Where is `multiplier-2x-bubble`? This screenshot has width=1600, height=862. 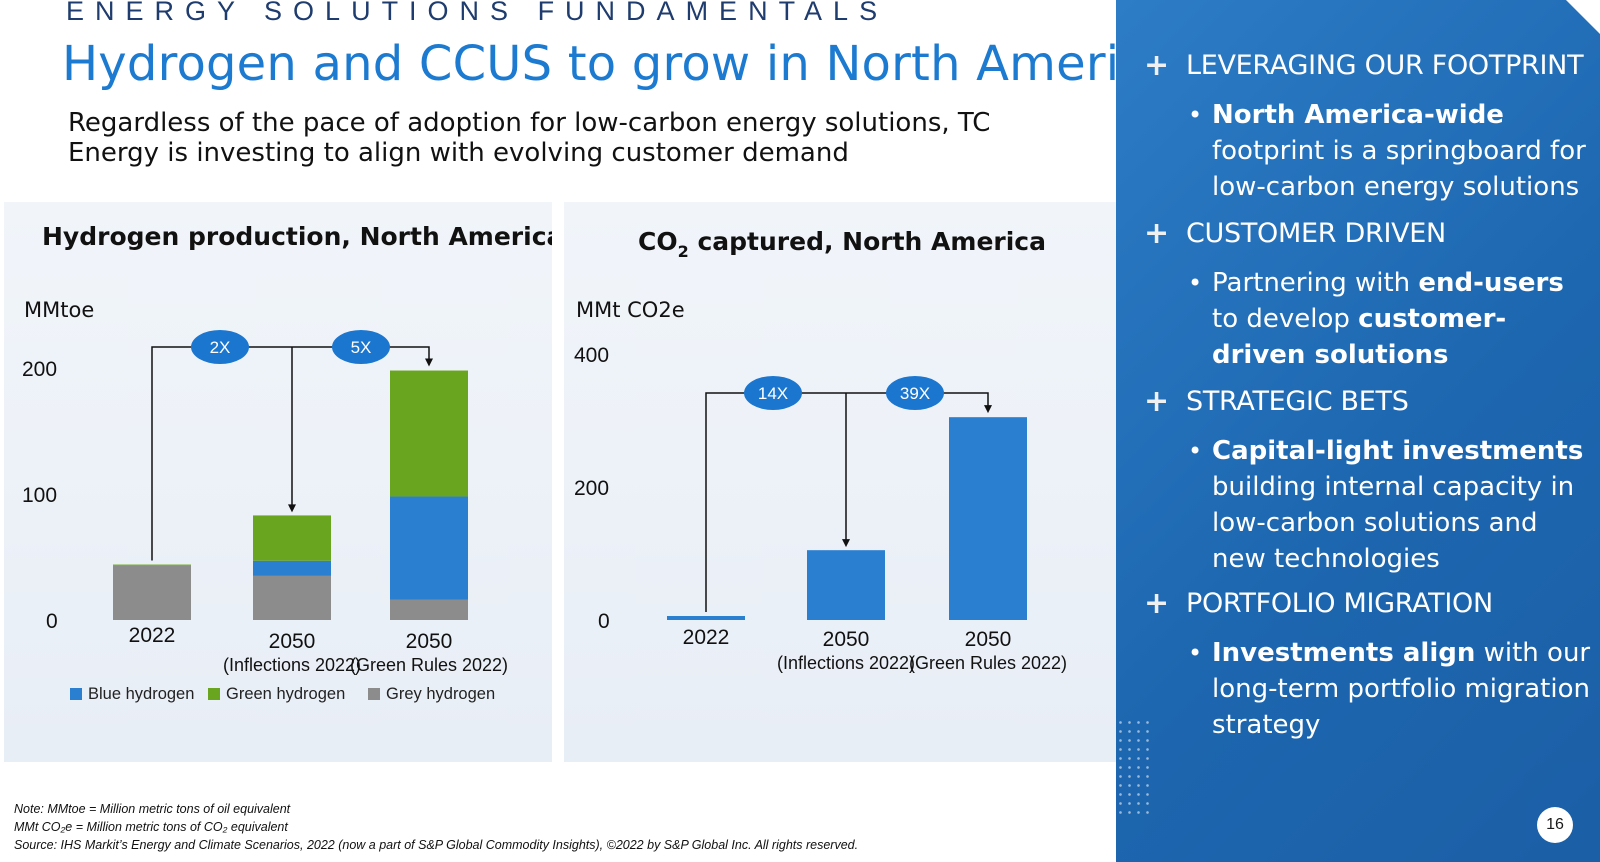 multiplier-2x-bubble is located at coordinates (220, 347).